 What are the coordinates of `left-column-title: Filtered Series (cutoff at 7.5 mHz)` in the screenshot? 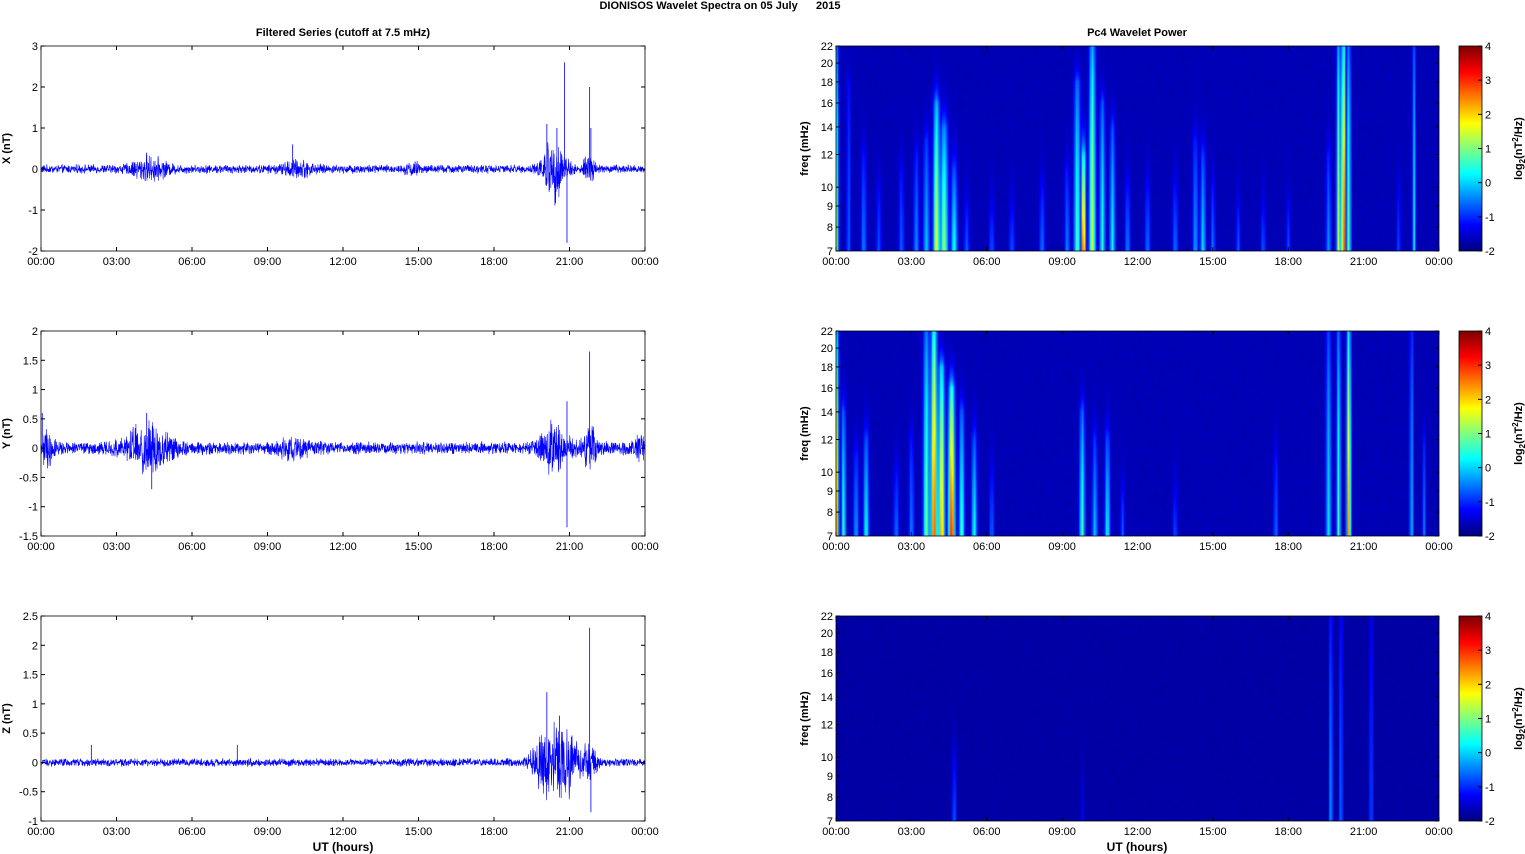 It's located at (343, 33).